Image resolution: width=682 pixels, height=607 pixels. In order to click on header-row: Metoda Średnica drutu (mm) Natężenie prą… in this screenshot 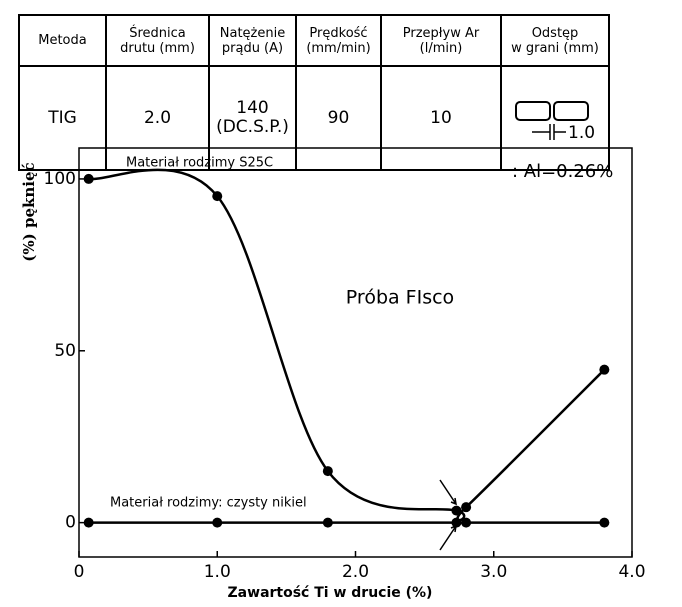, I will do `click(314, 40)`.